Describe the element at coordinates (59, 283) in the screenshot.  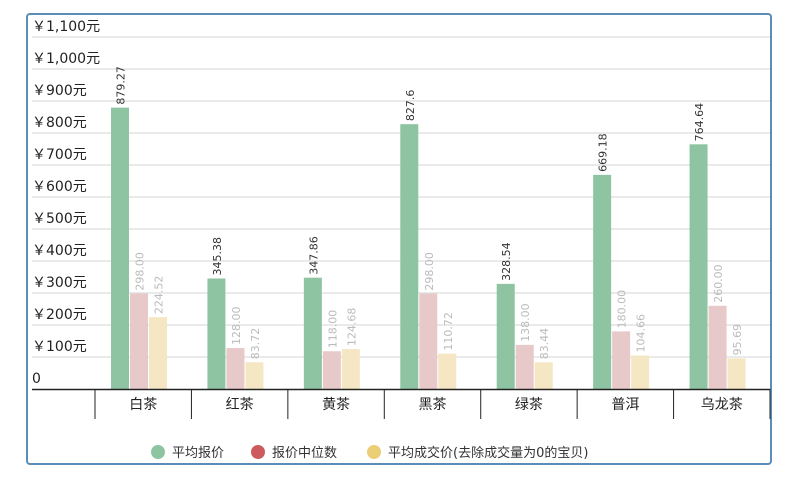
I see `y-tick-label: ￥300元` at that location.